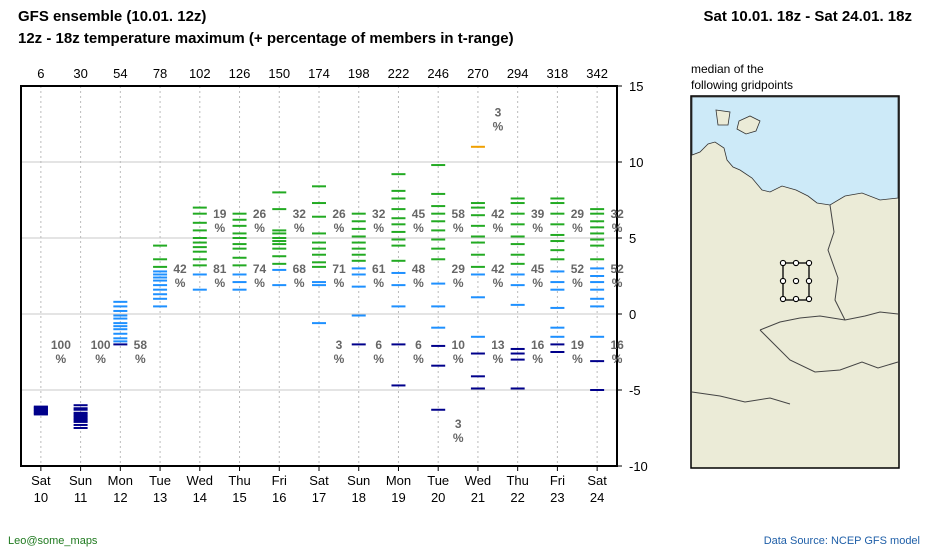 This screenshot has height=550, width=930. What do you see at coordinates (359, 73) in the screenshot?
I see `lead-hour-label: 198` at bounding box center [359, 73].